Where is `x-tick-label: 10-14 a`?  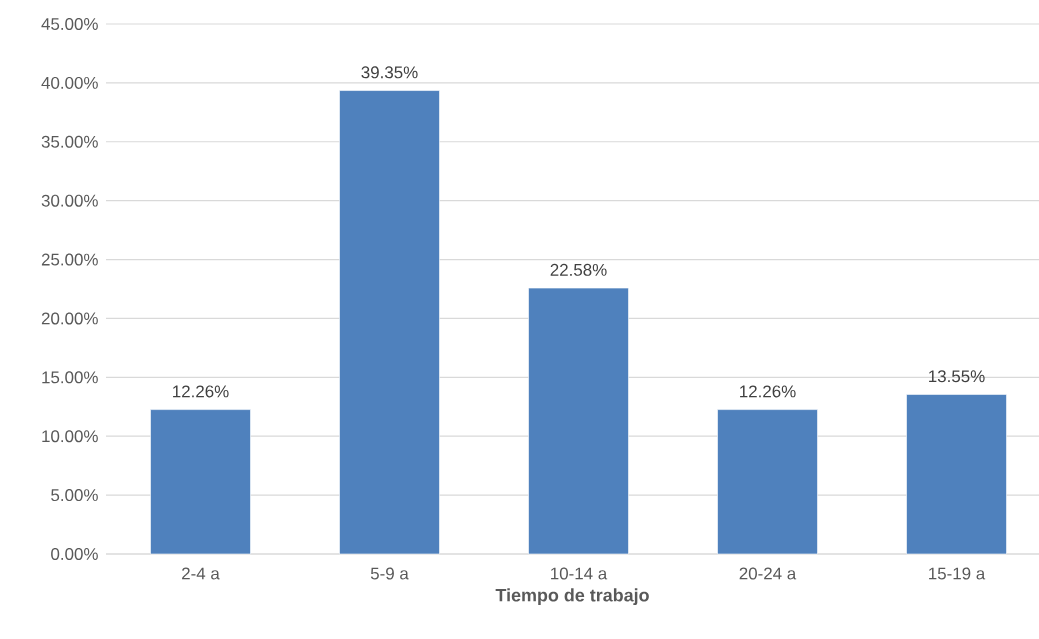 x-tick-label: 10-14 a is located at coordinates (579, 573).